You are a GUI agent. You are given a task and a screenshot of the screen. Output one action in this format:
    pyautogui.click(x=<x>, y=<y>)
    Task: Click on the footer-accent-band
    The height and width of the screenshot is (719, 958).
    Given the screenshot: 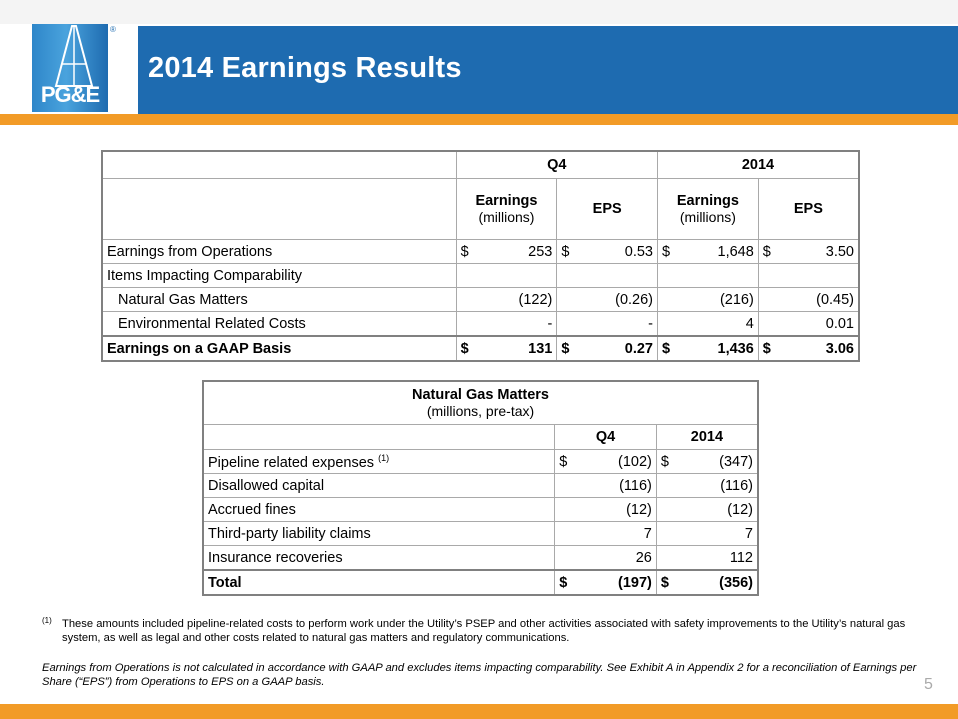 What is the action you would take?
    pyautogui.click(x=479, y=711)
    